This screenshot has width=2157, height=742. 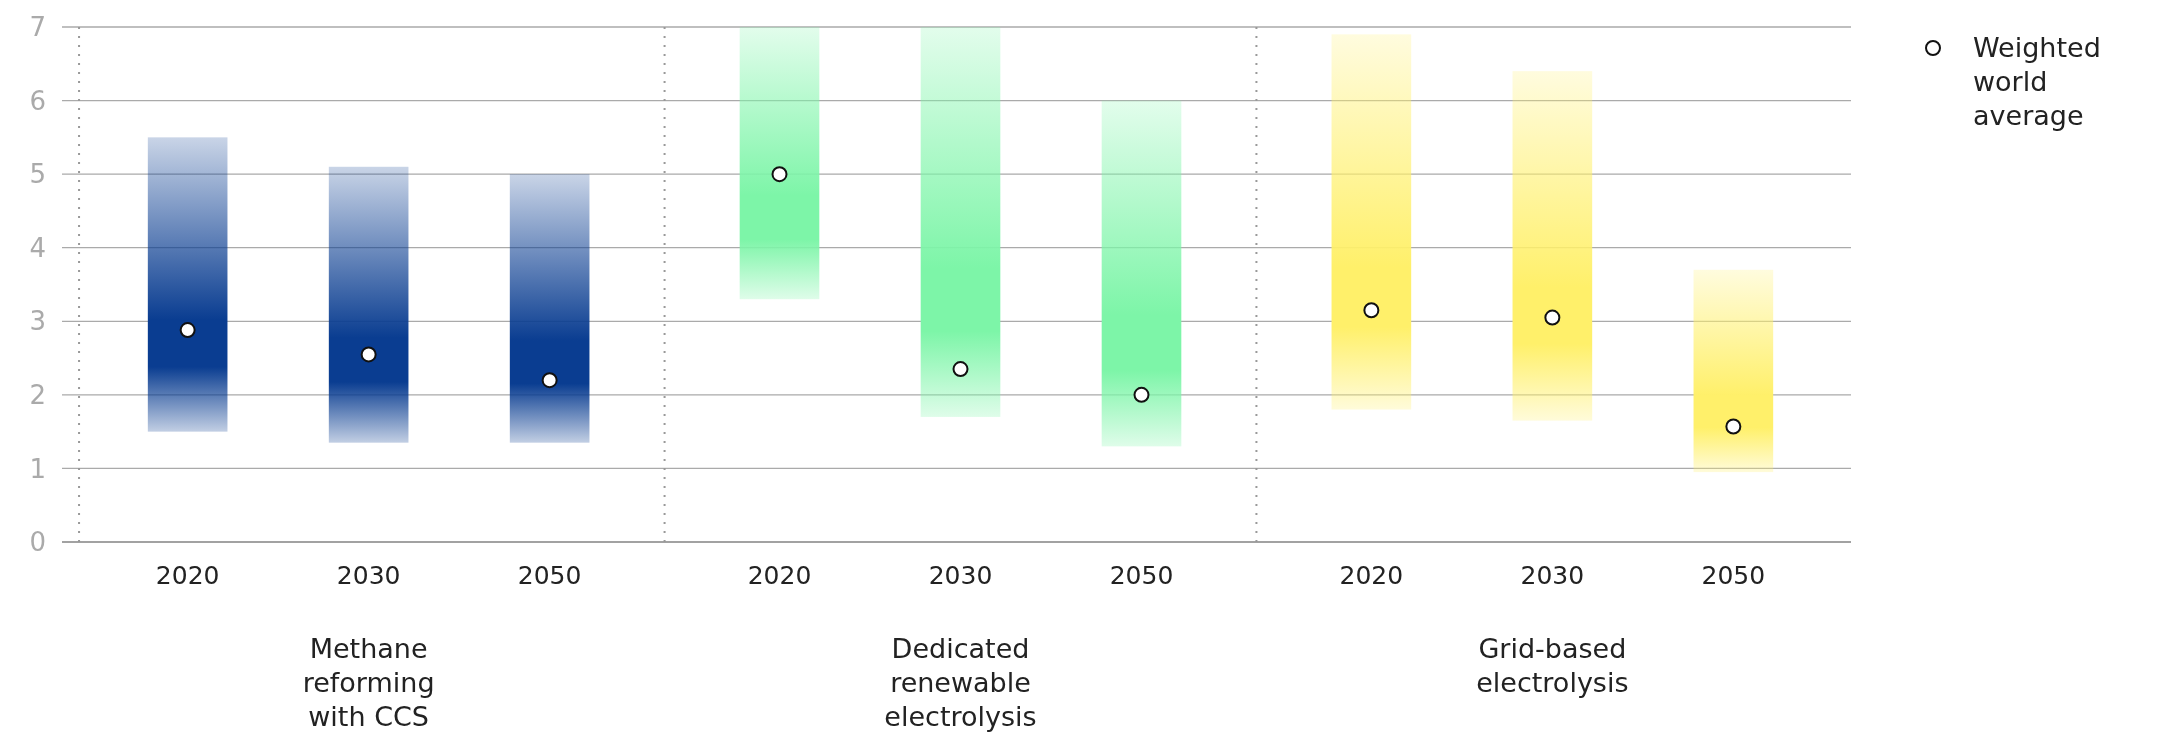 I want to click on y-tick-label: 4, so click(x=37, y=247).